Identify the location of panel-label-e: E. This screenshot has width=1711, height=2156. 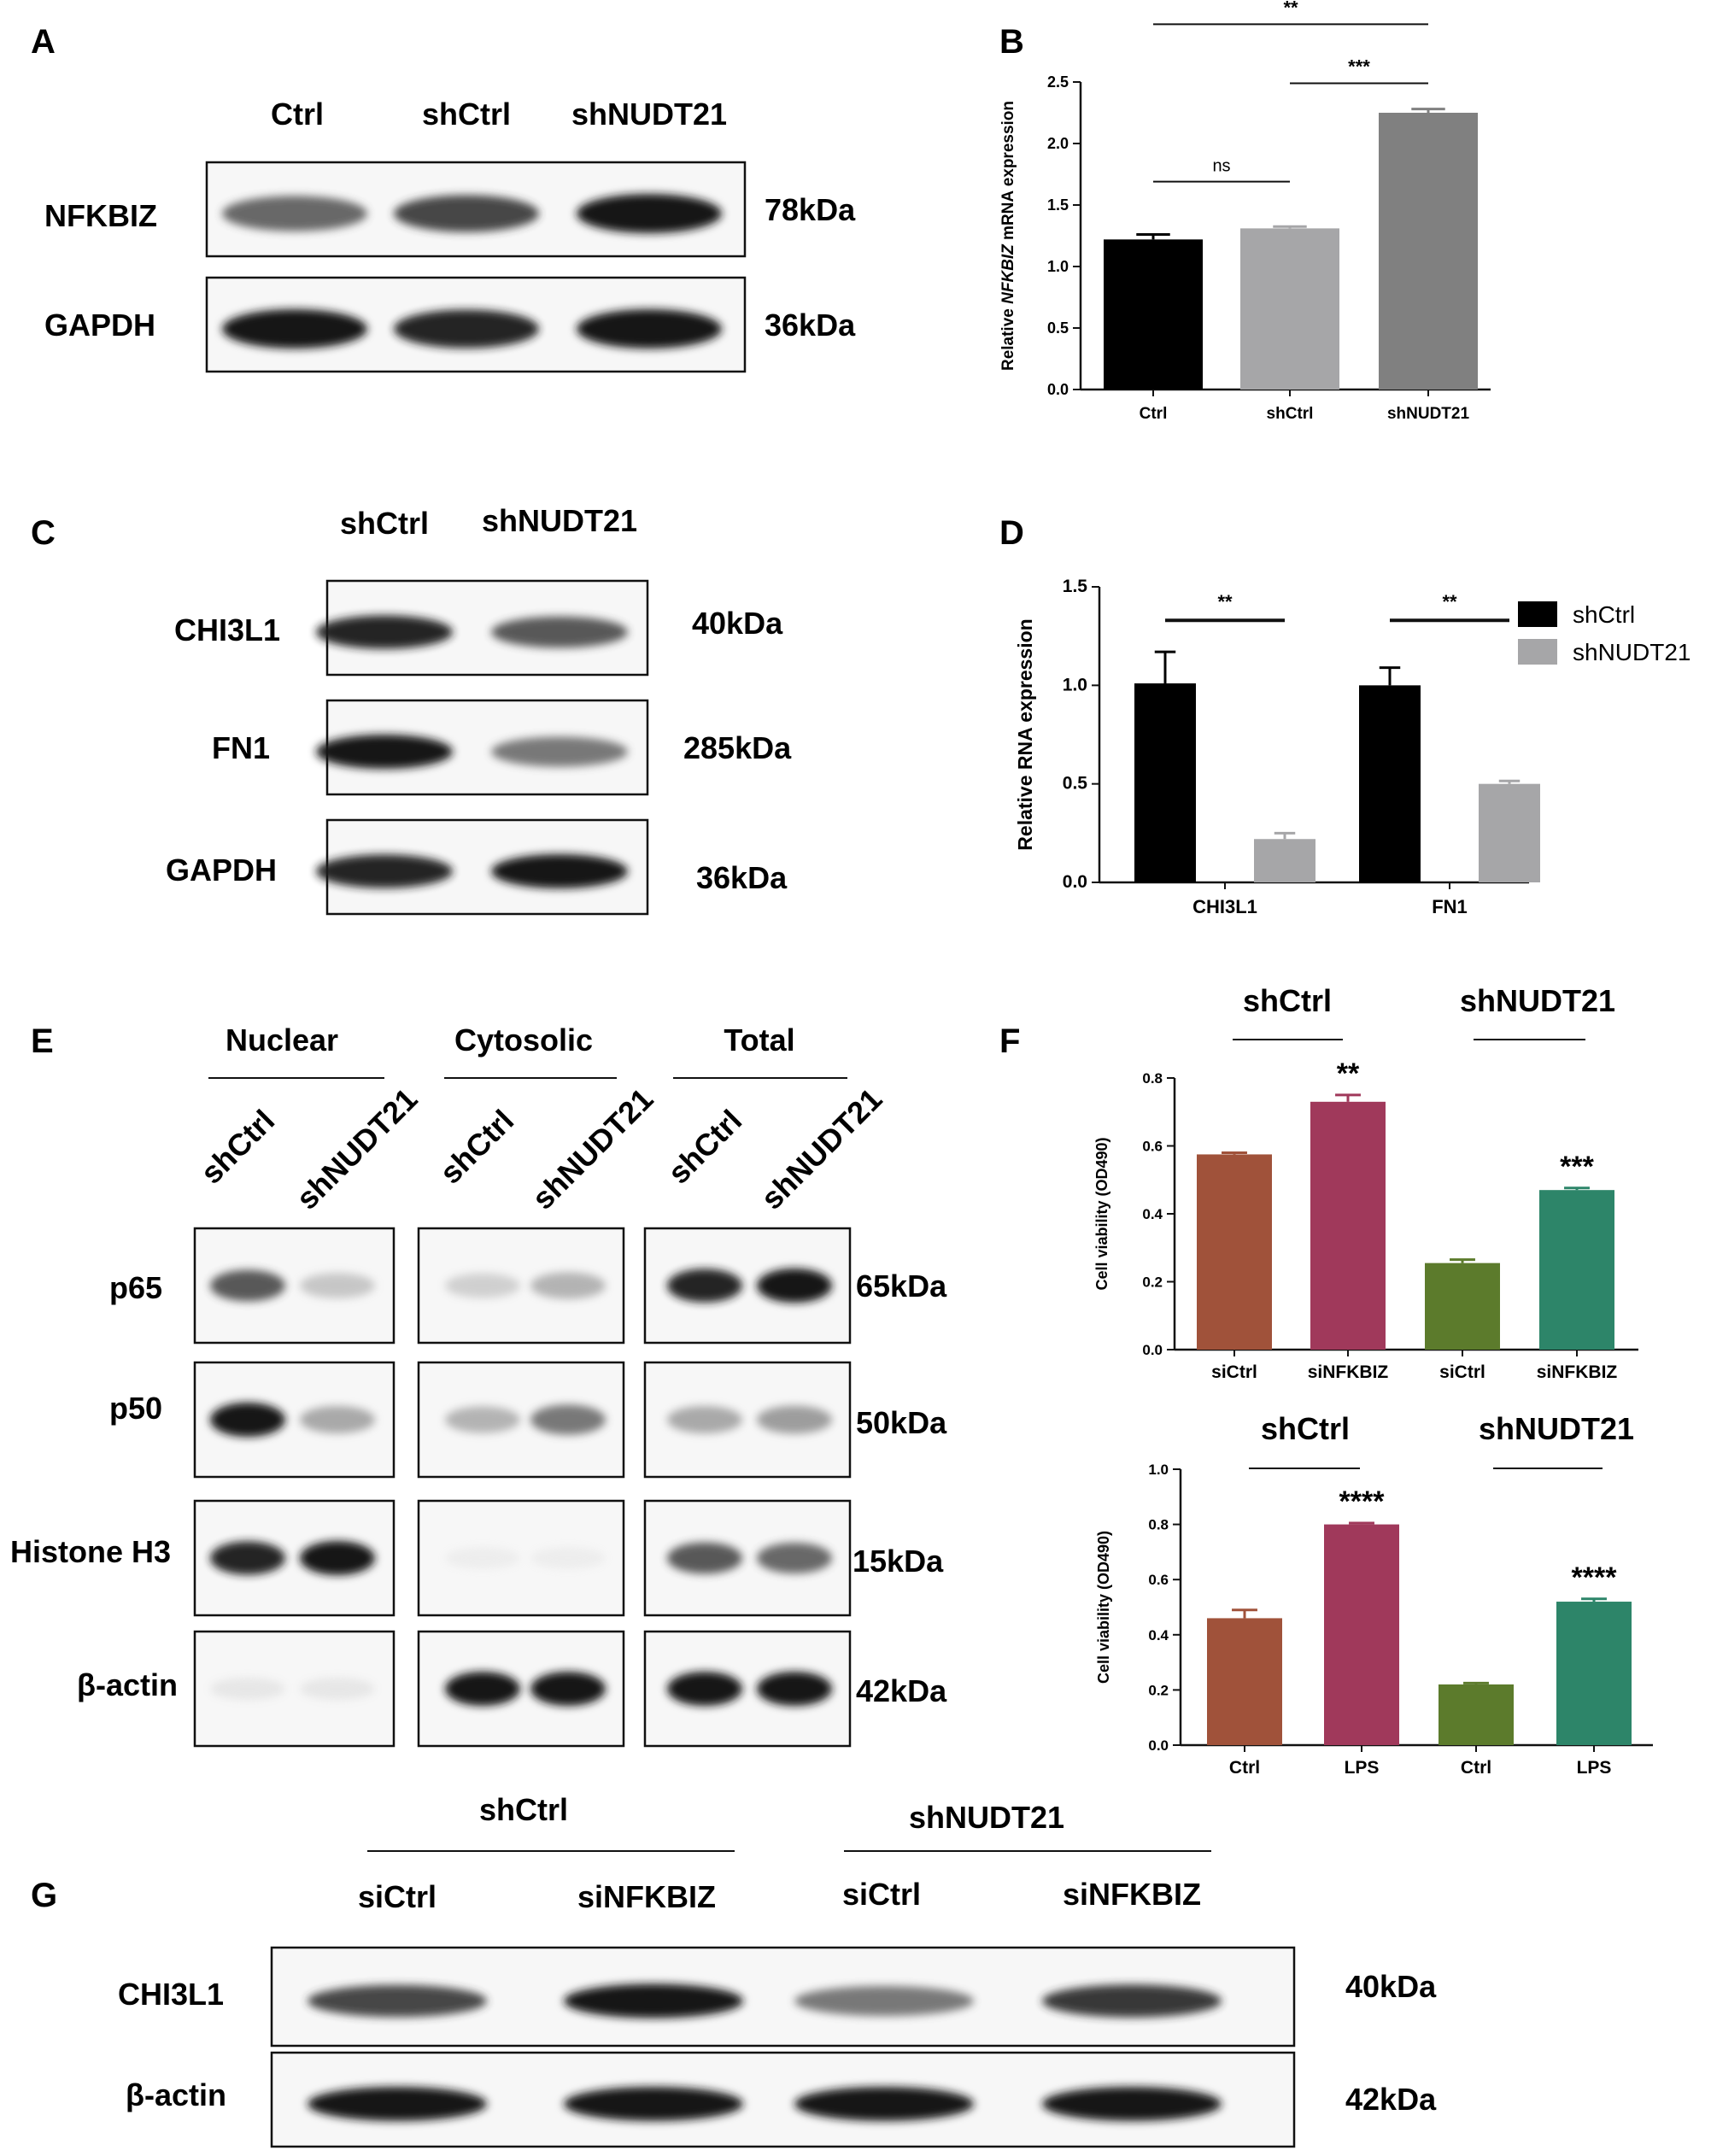
(42, 1041).